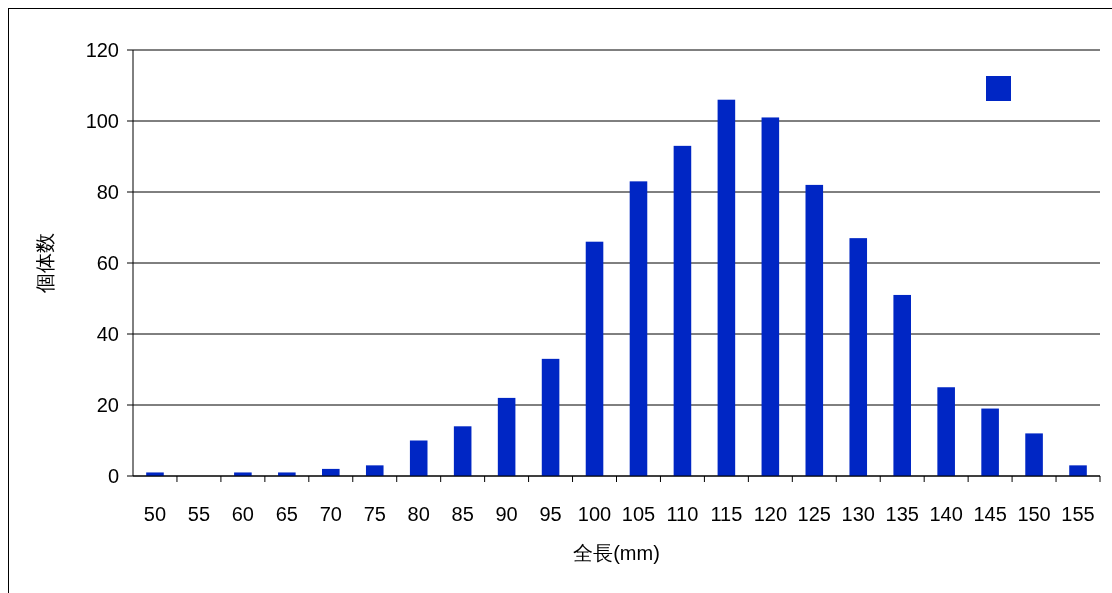 The image size is (1112, 593). Describe the element at coordinates (550, 514) in the screenshot. I see `x-tick-label: 95` at that location.